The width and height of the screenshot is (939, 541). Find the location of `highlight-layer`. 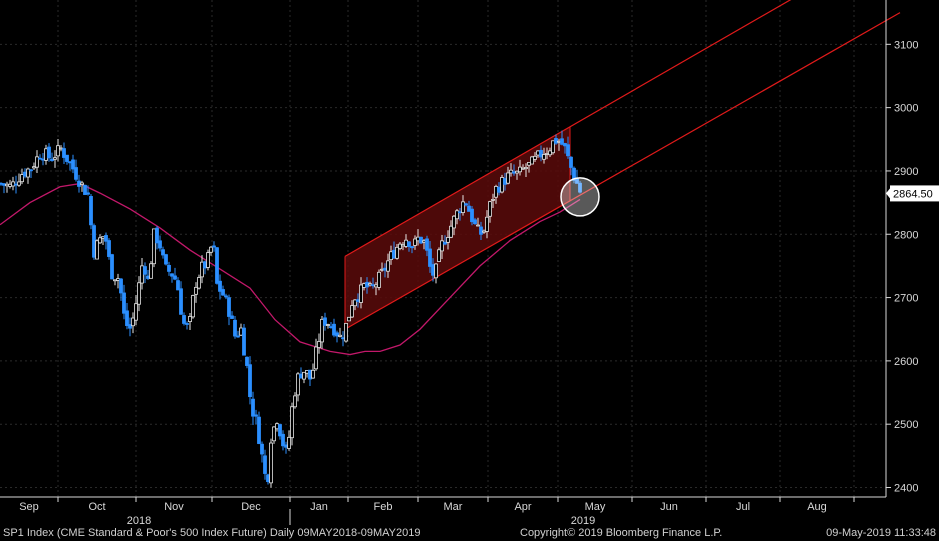

highlight-layer is located at coordinates (580, 197).